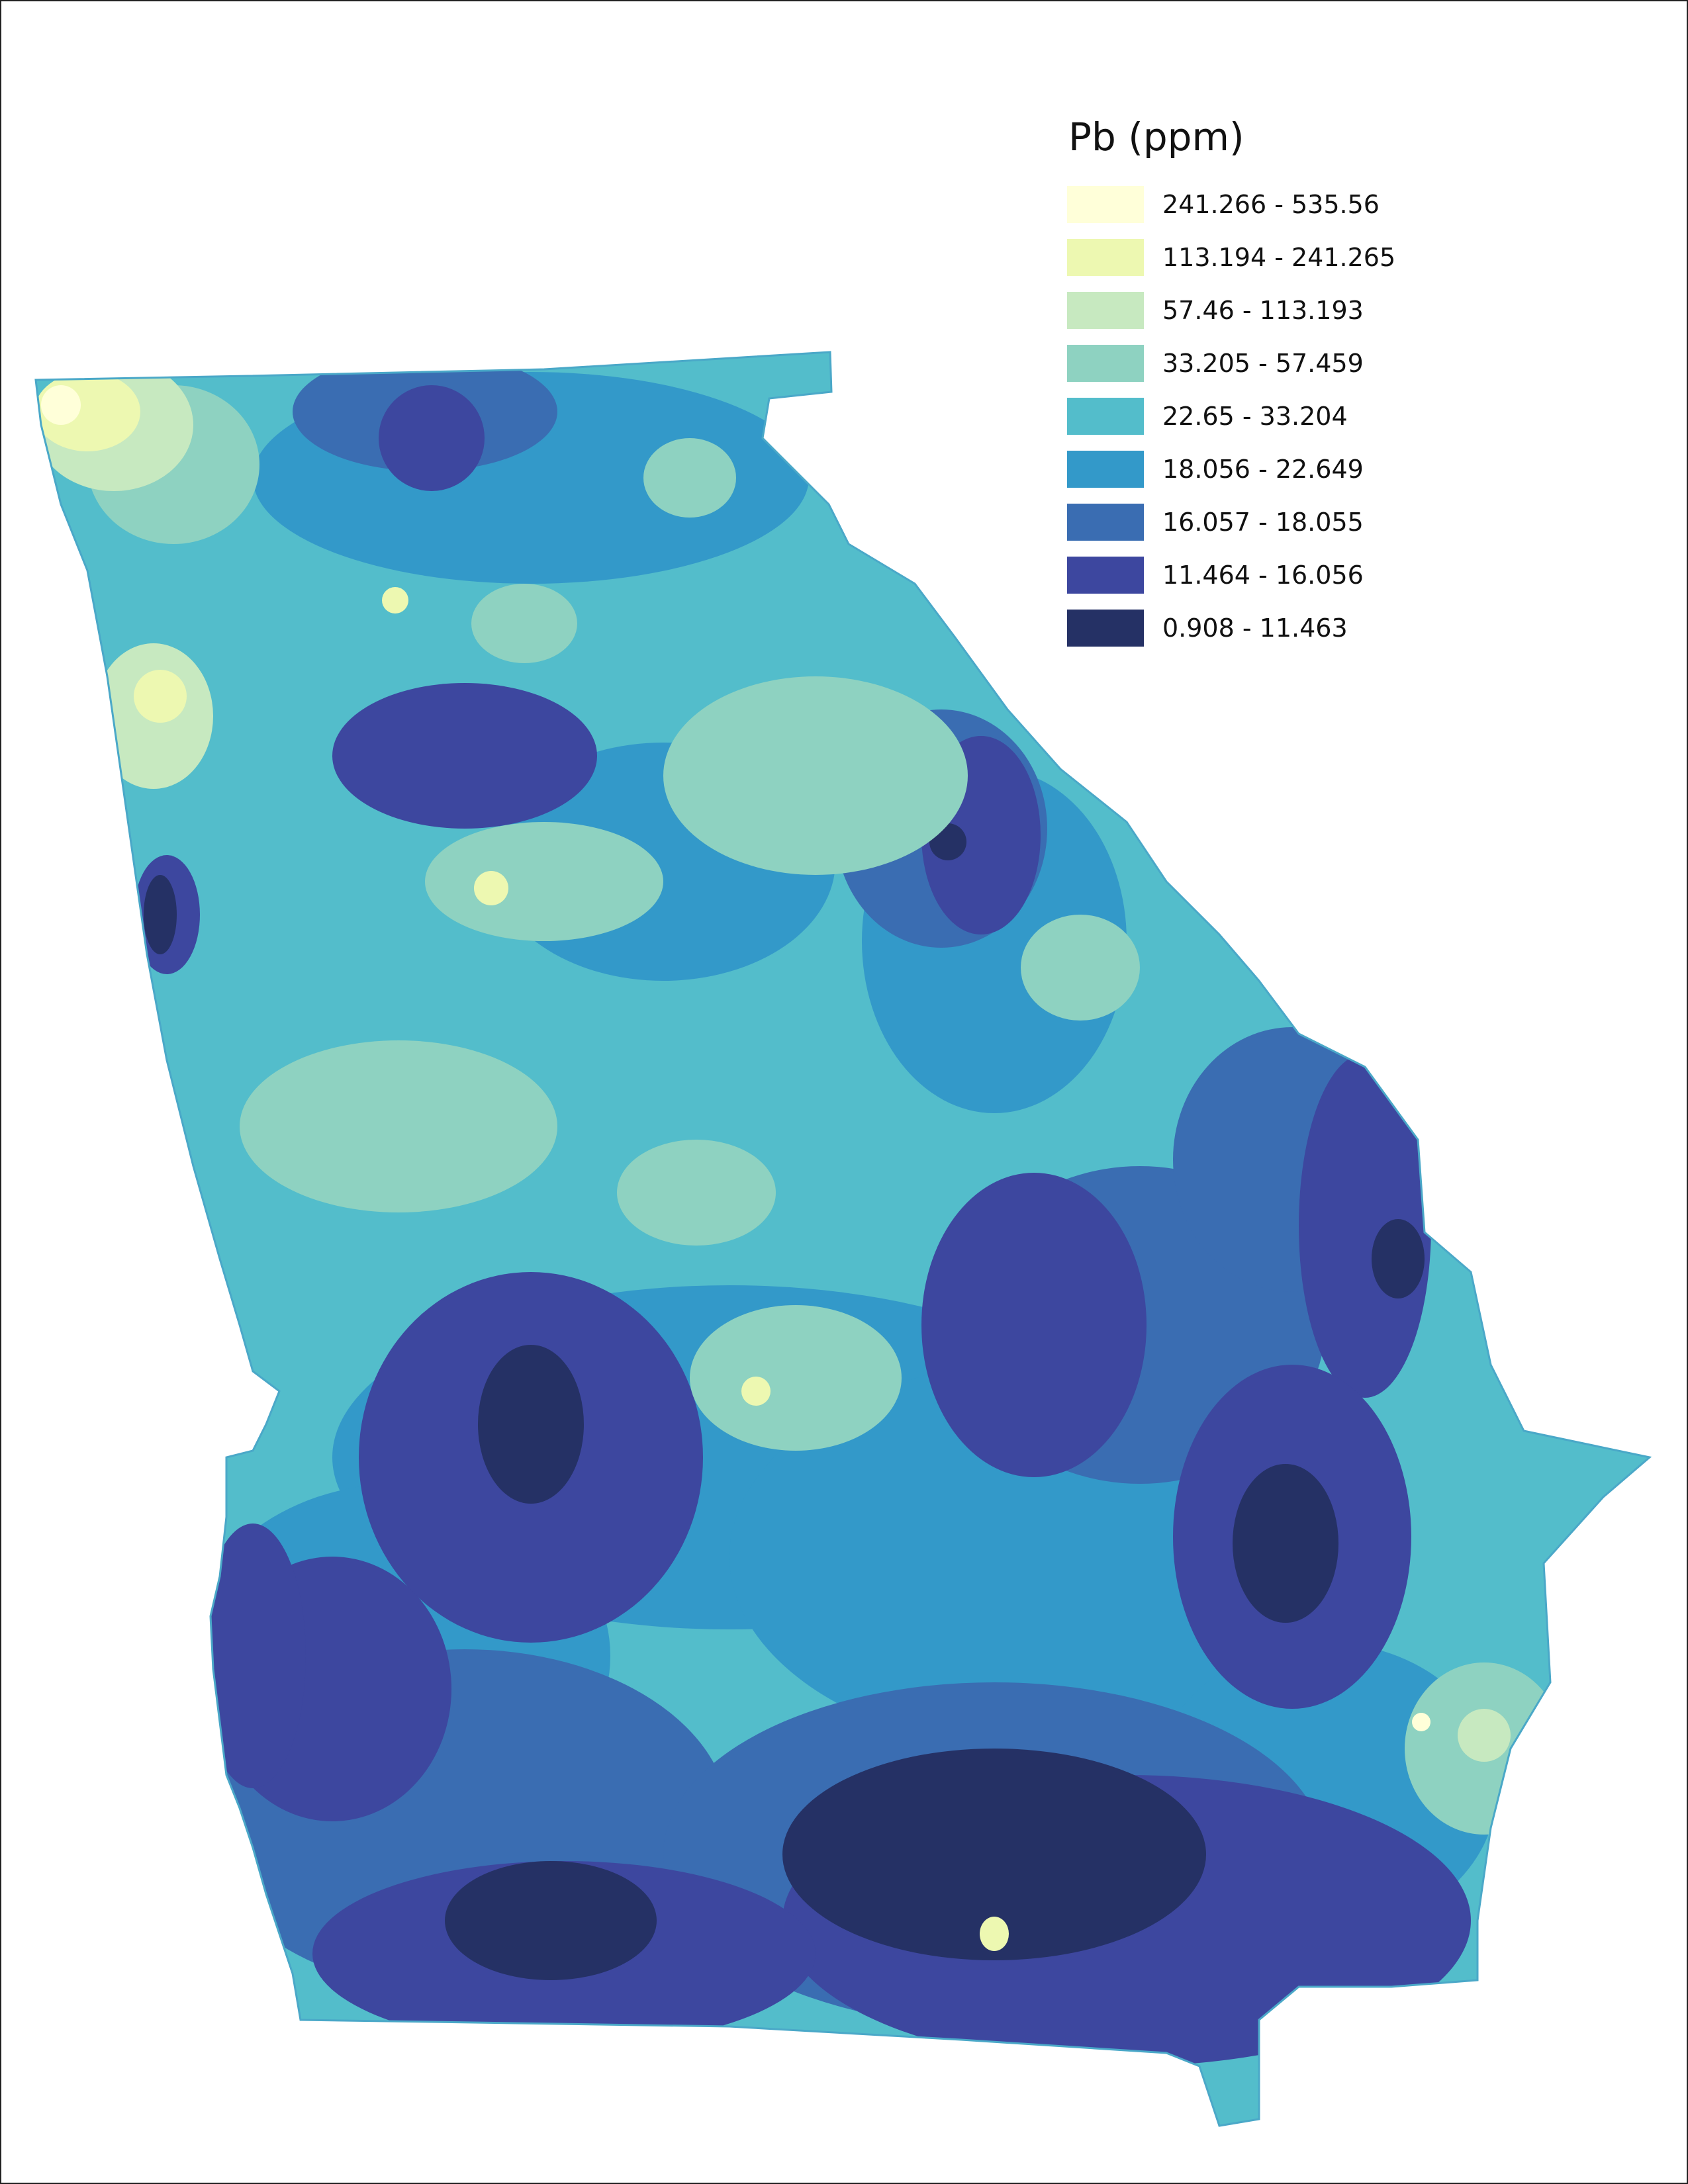  I want to click on legend-item: 113.194 - 241.265, so click(1252, 257).